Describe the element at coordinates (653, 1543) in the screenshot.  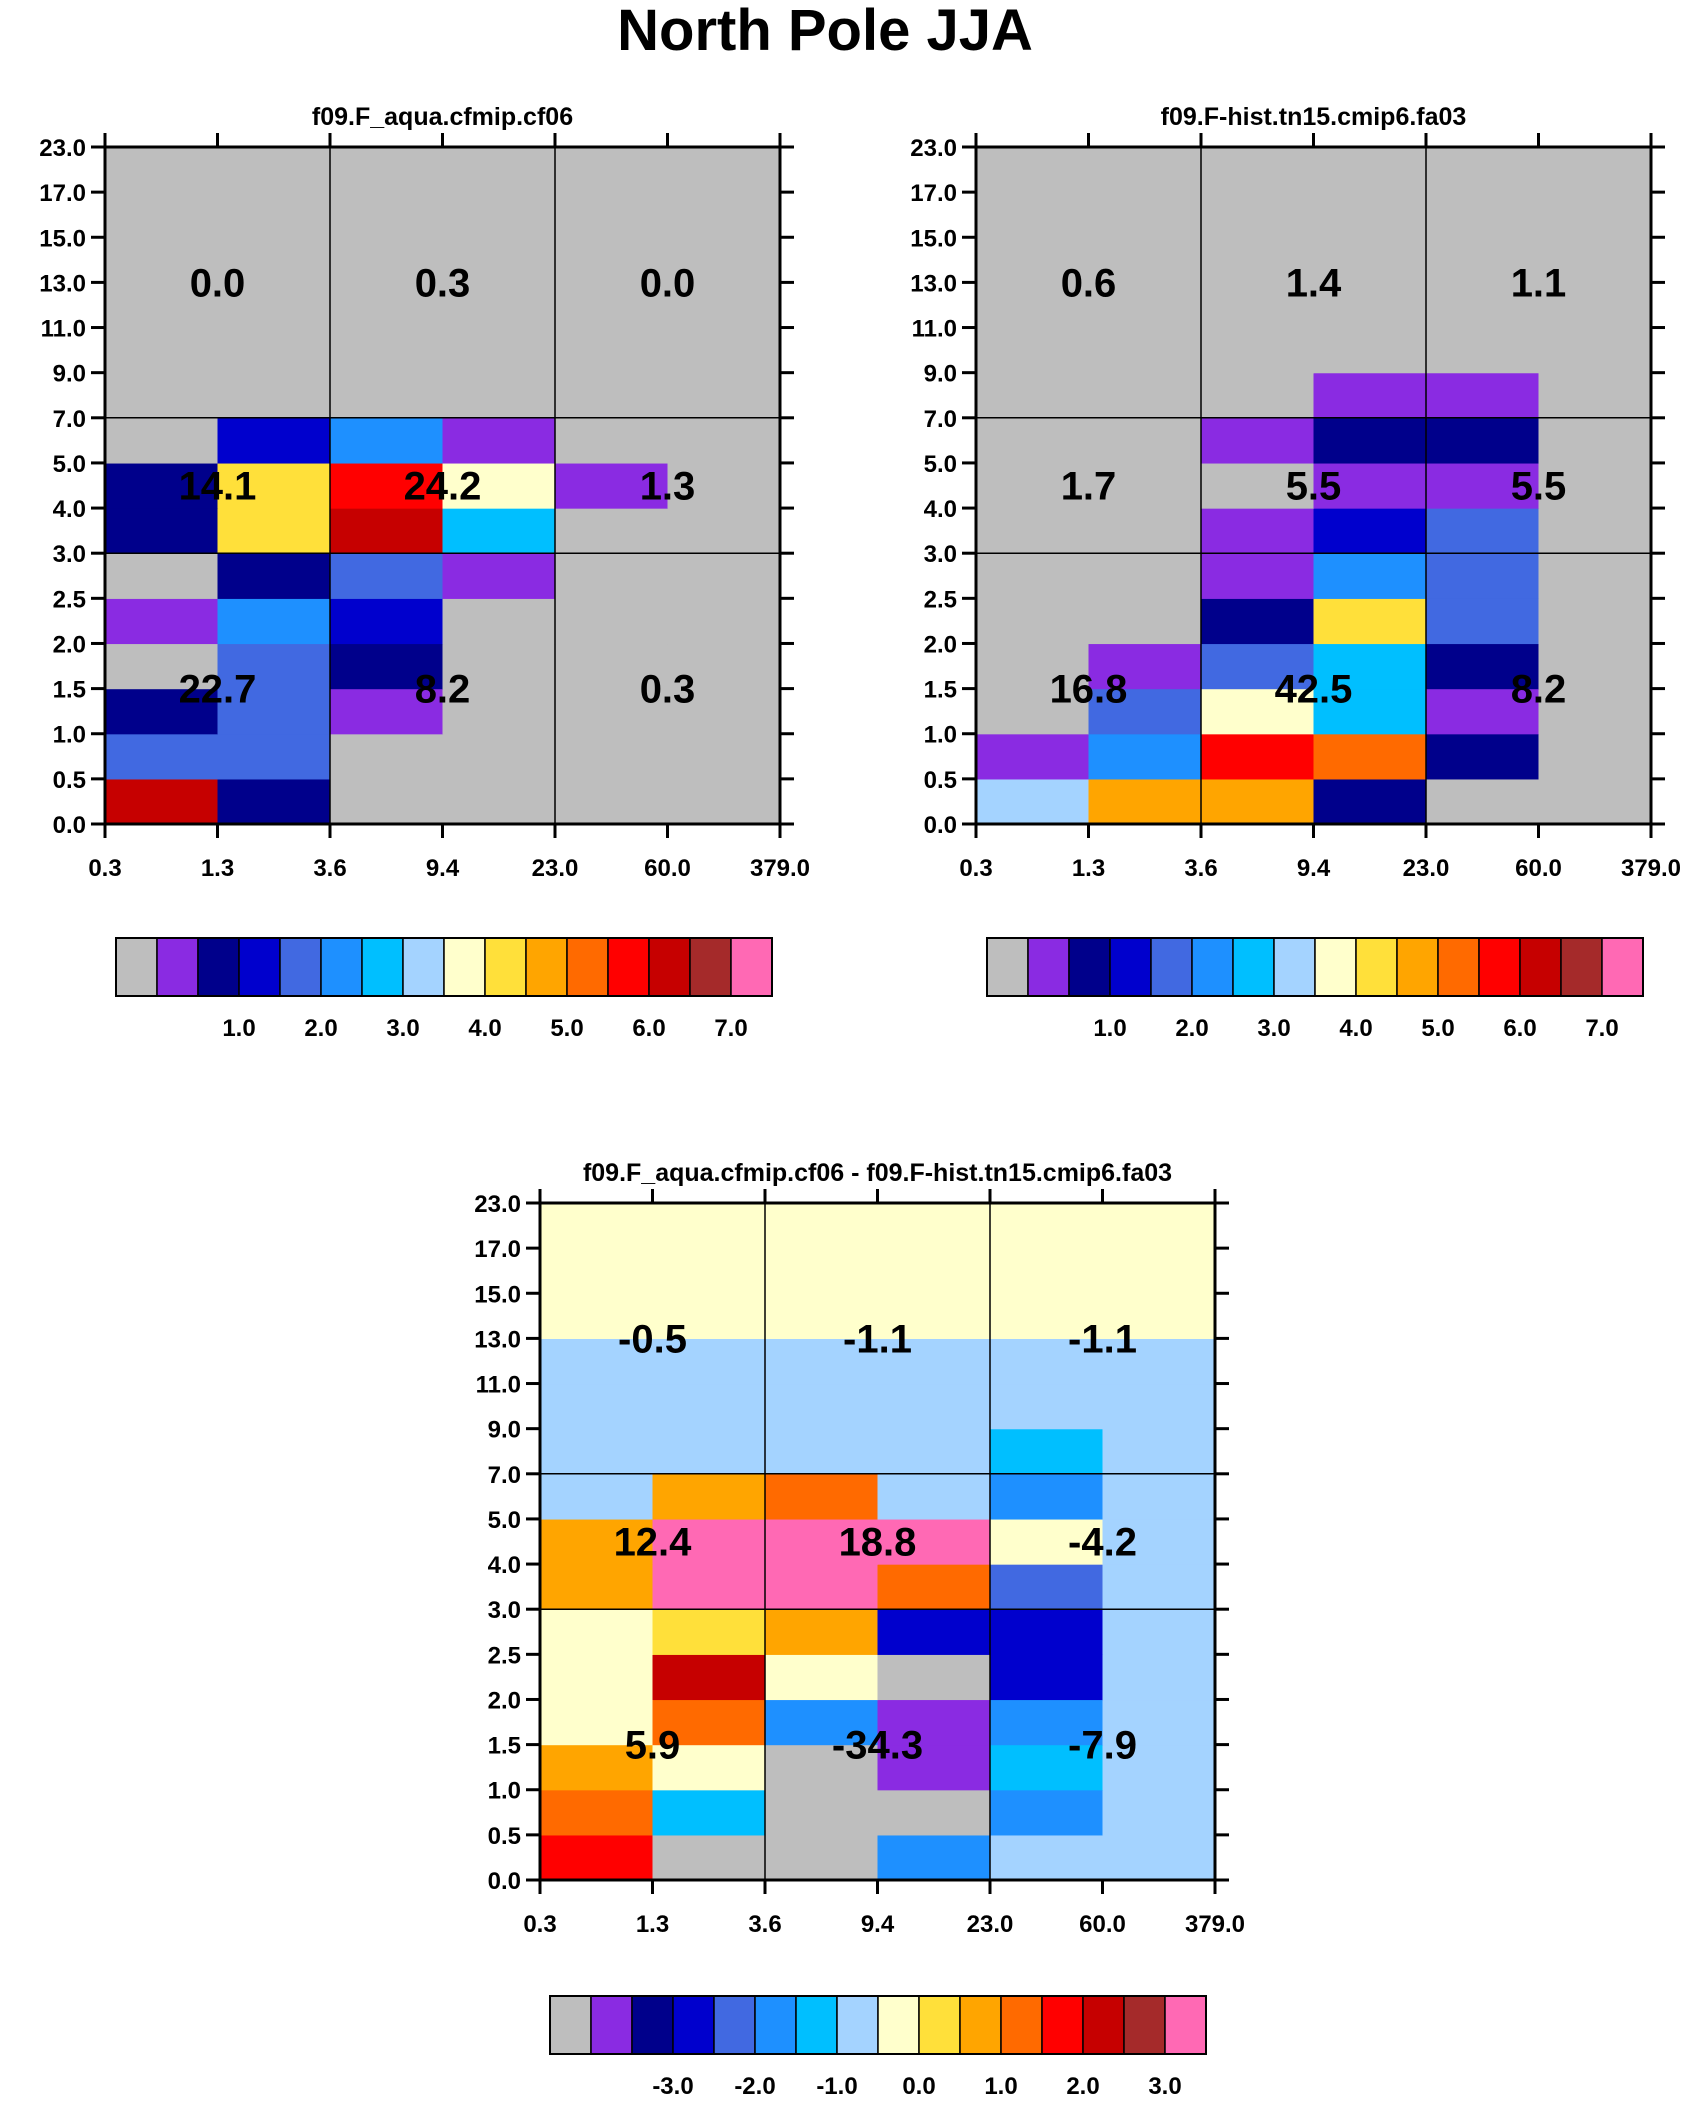
I see `bin-total-label: 12.4` at that location.